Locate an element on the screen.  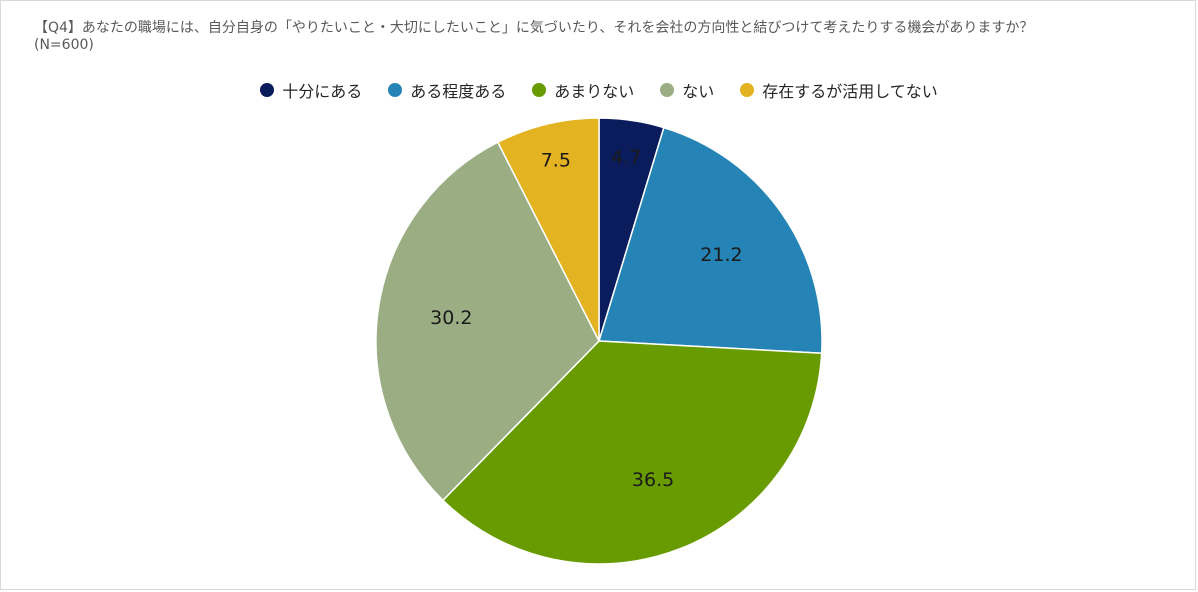
slice-value-label: 36.5 is located at coordinates (653, 480).